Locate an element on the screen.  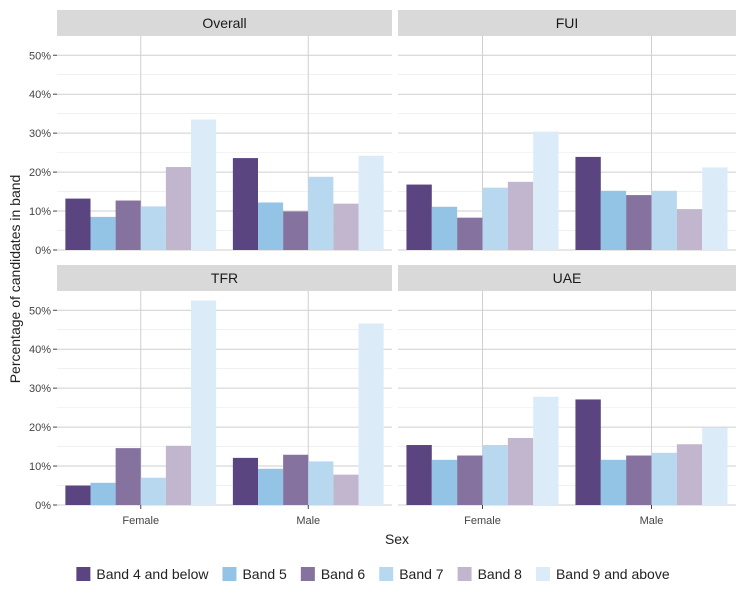
panel-title: UAE is located at coordinates (567, 278).